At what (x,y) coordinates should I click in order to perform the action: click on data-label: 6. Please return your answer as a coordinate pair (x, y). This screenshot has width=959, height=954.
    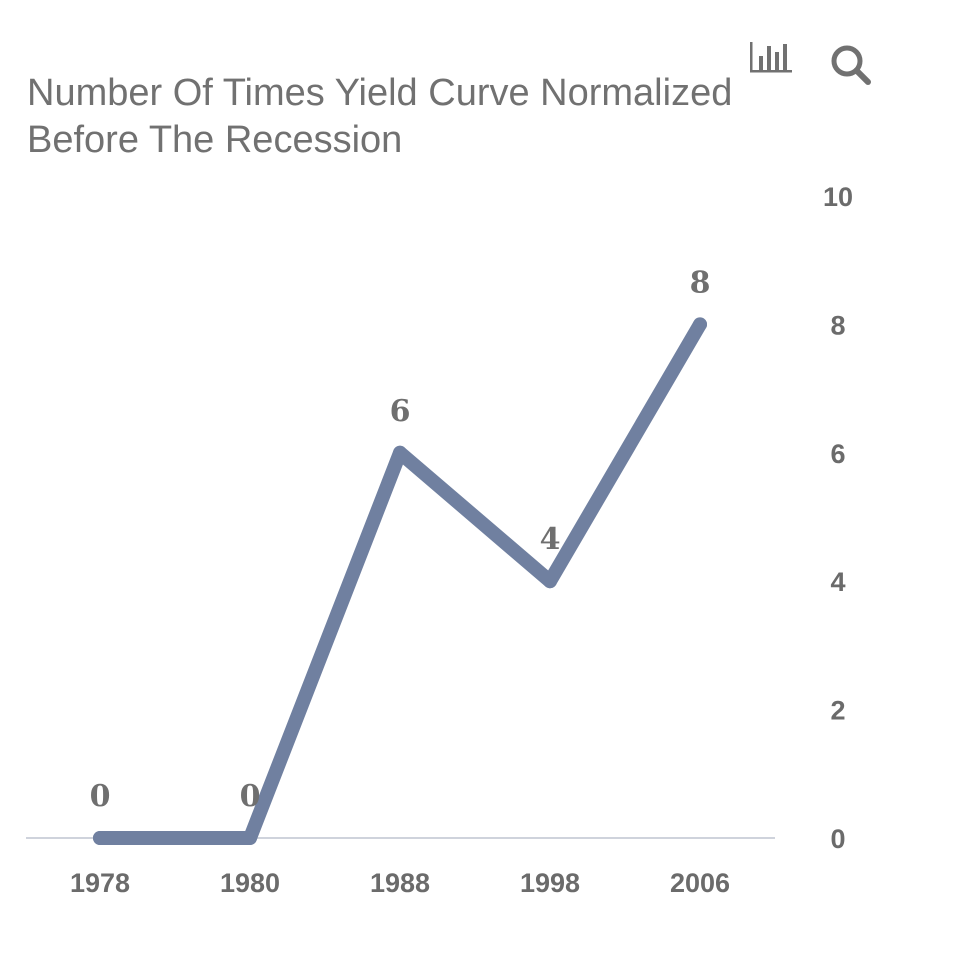
    Looking at the image, I should click on (400, 411).